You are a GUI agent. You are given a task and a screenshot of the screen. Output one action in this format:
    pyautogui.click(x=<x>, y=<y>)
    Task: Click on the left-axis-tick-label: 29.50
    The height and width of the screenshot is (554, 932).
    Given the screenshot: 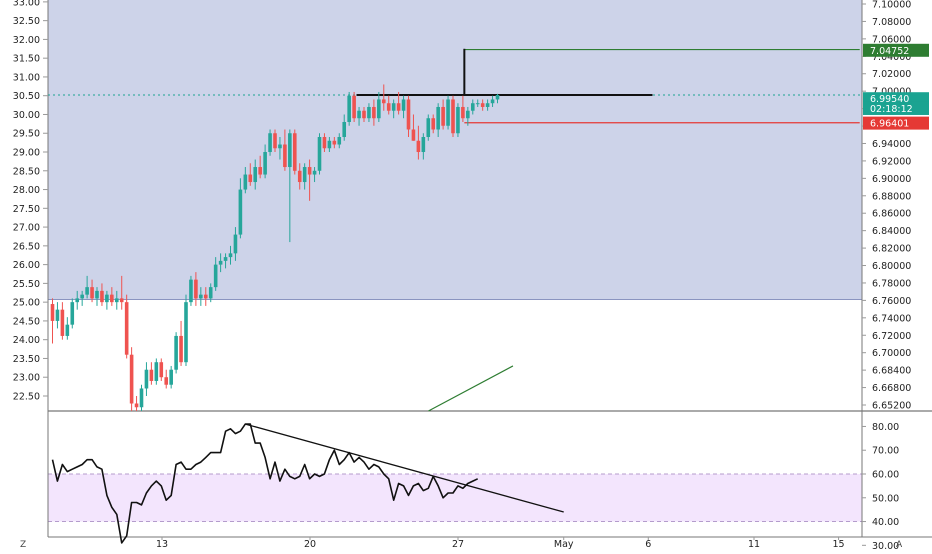 What is the action you would take?
    pyautogui.click(x=26, y=134)
    